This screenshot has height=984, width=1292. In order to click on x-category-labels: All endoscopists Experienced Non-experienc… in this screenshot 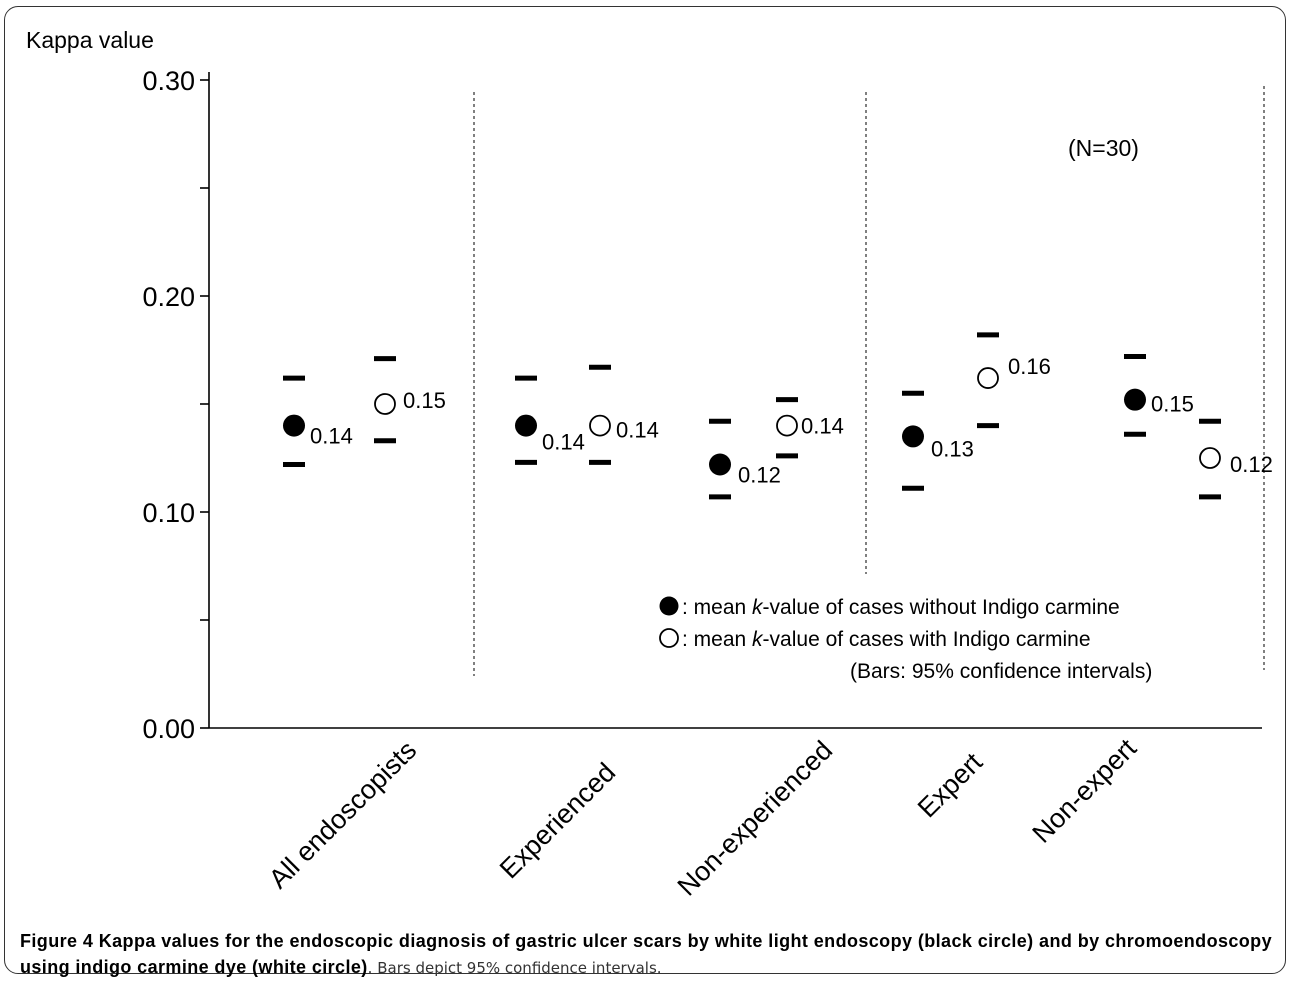, I will do `click(703, 817)`.